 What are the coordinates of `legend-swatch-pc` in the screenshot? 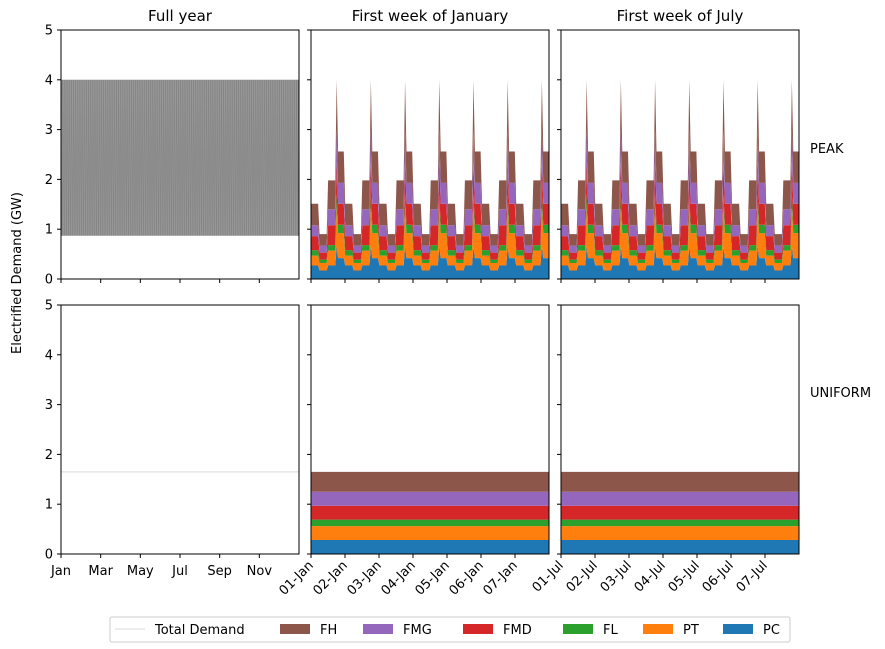 It's located at (738, 629).